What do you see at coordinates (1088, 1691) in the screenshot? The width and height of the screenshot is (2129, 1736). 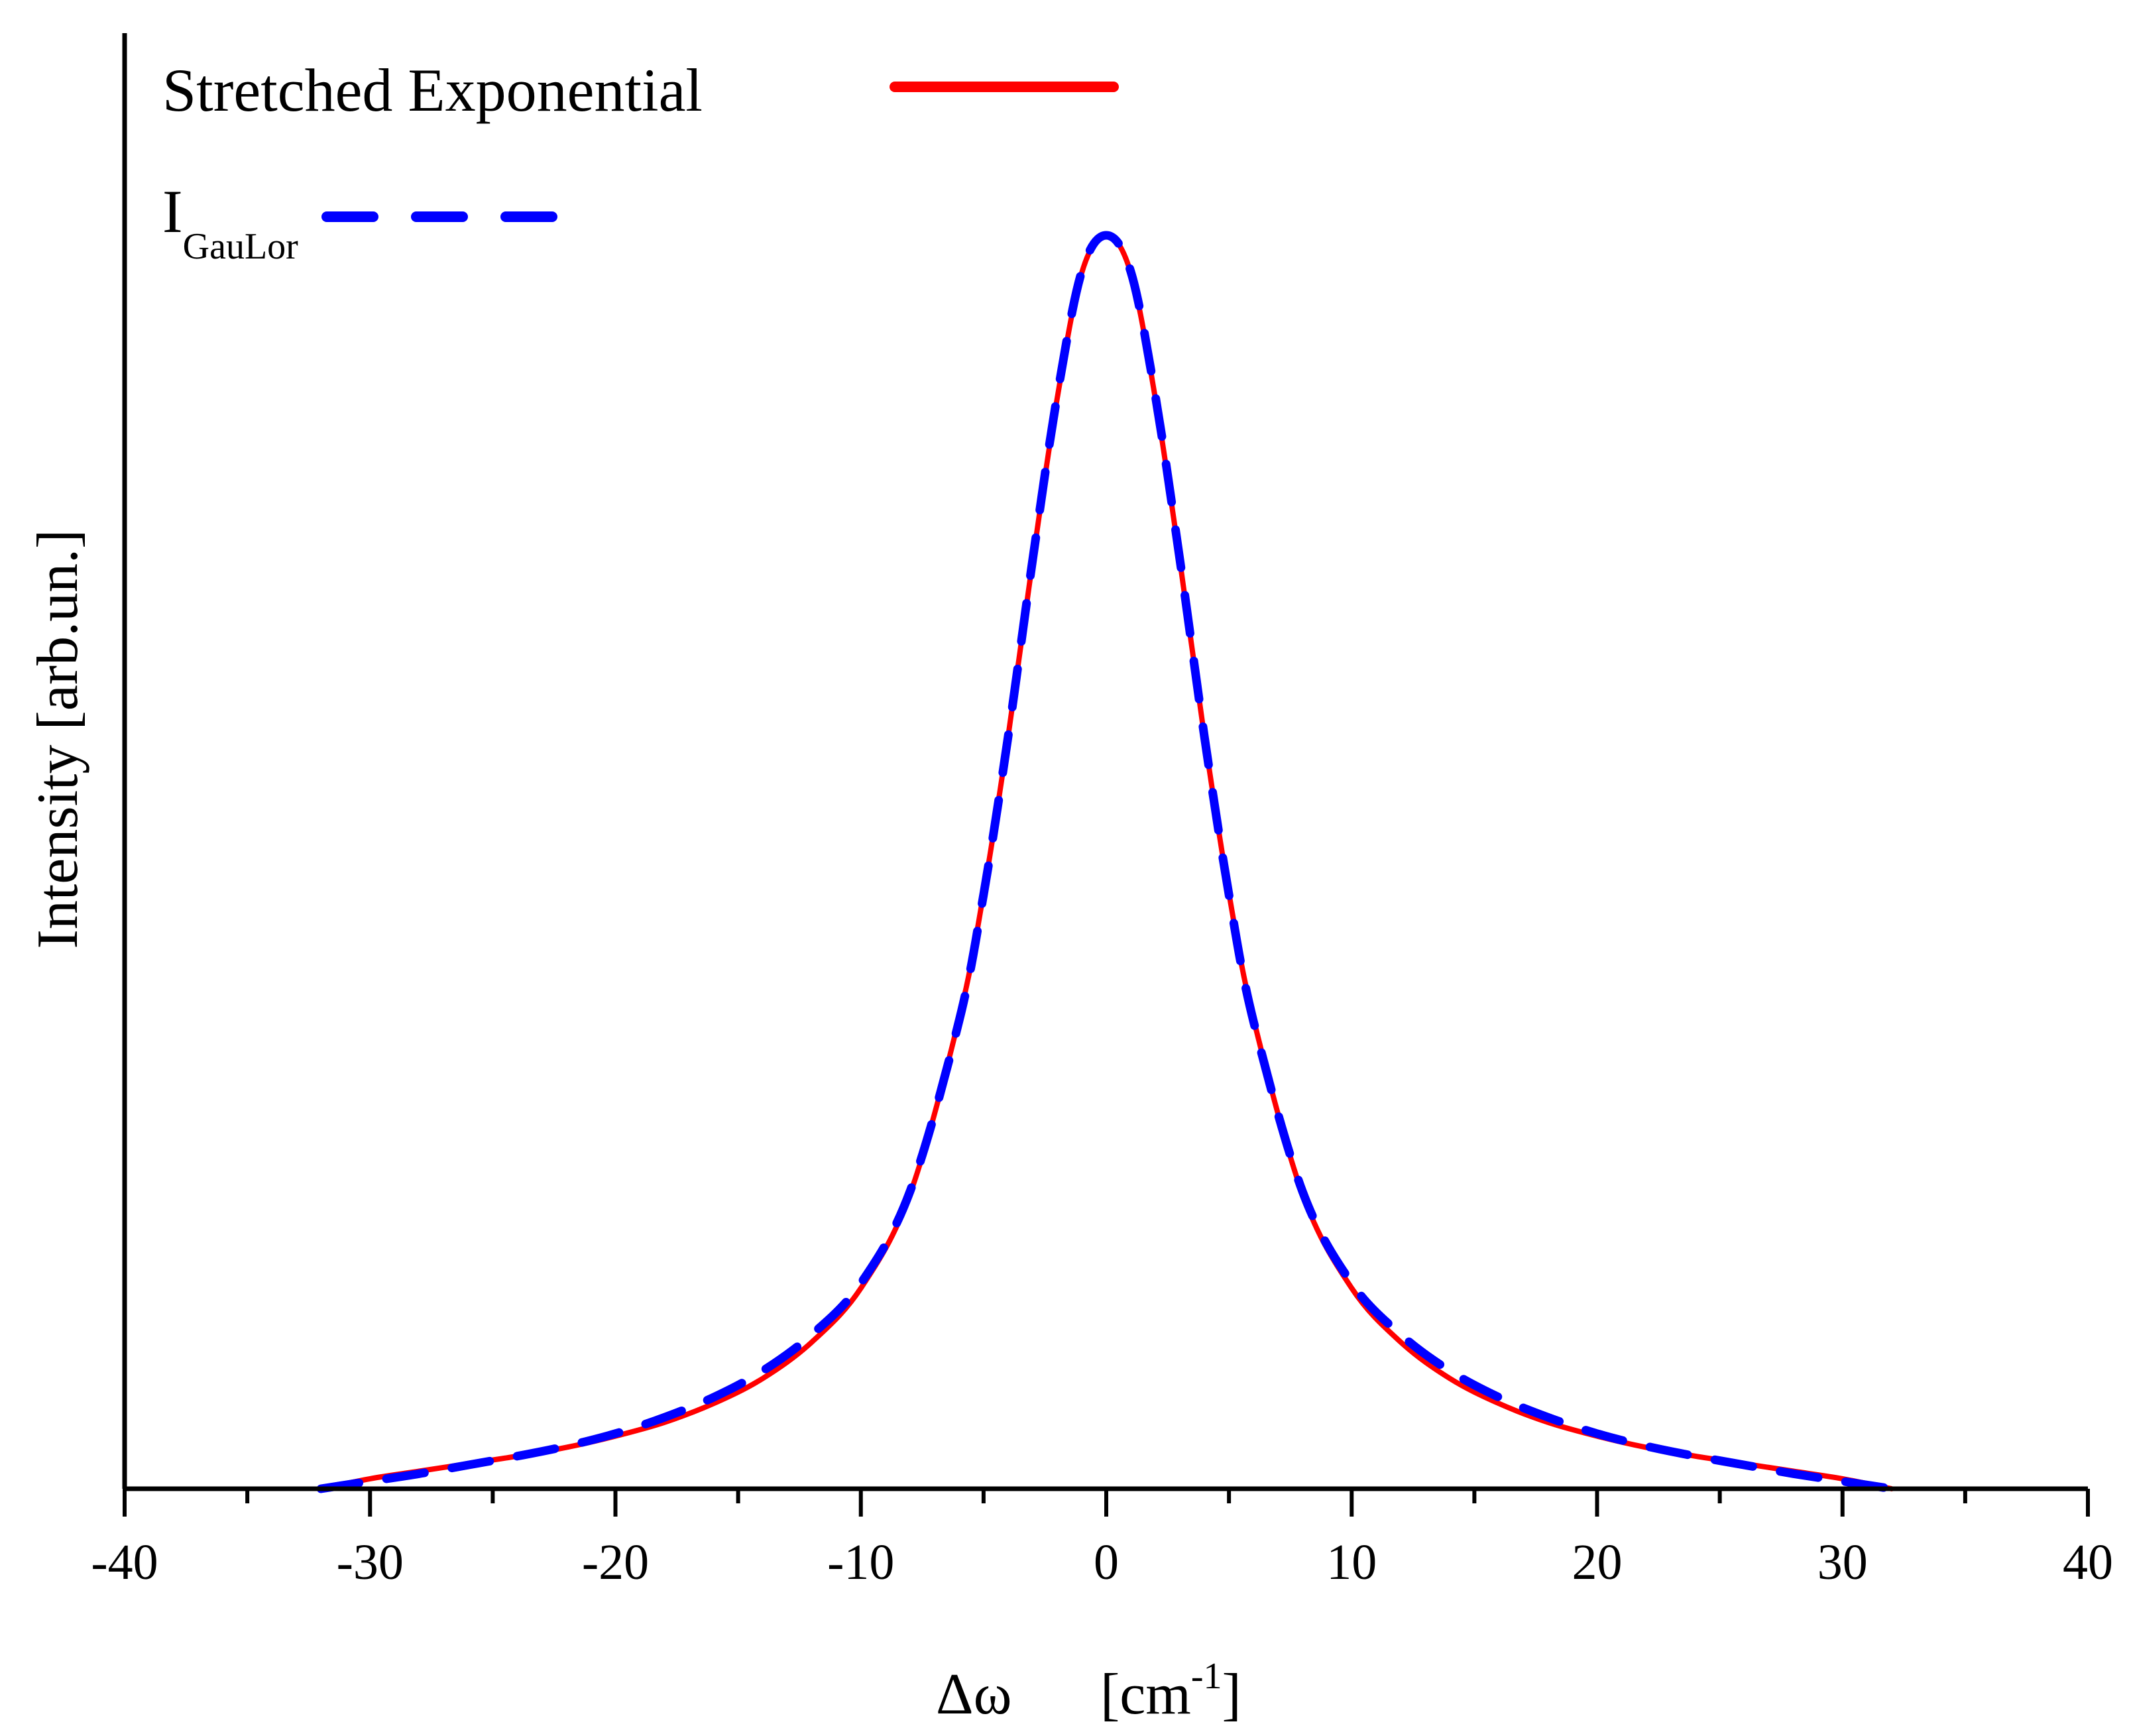 I see `x-axis-title: Δω [cm-1]` at bounding box center [1088, 1691].